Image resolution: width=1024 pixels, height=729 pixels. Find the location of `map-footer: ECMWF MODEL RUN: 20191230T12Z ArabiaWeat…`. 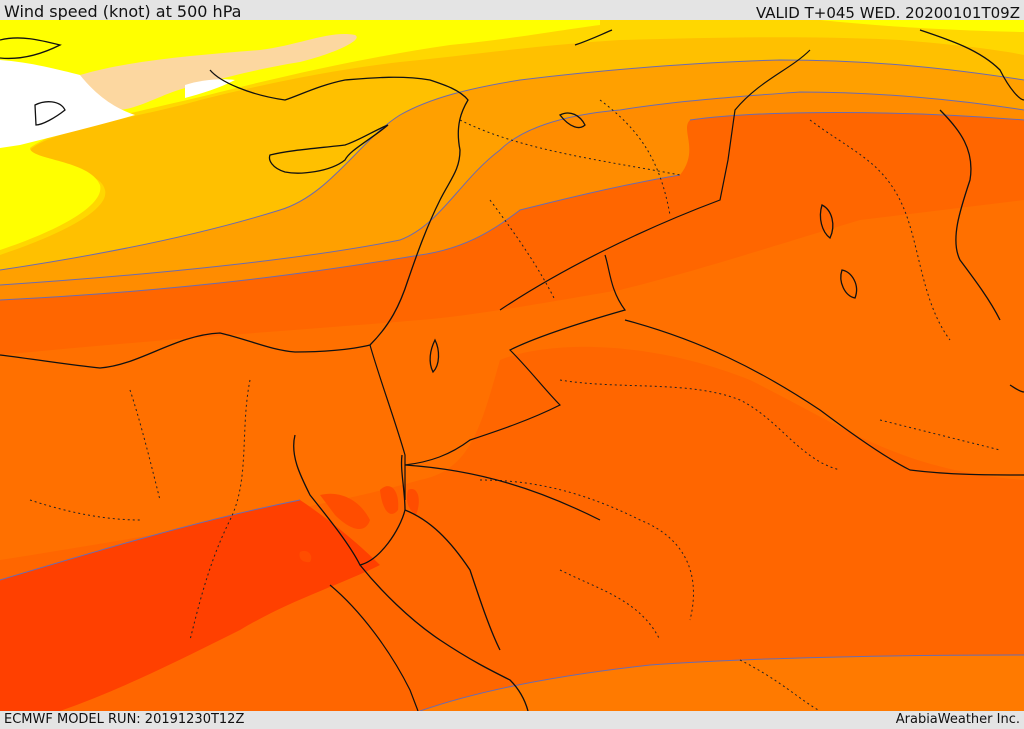

map-footer: ECMWF MODEL RUN: 20191230T12Z ArabiaWeat… is located at coordinates (512, 720).